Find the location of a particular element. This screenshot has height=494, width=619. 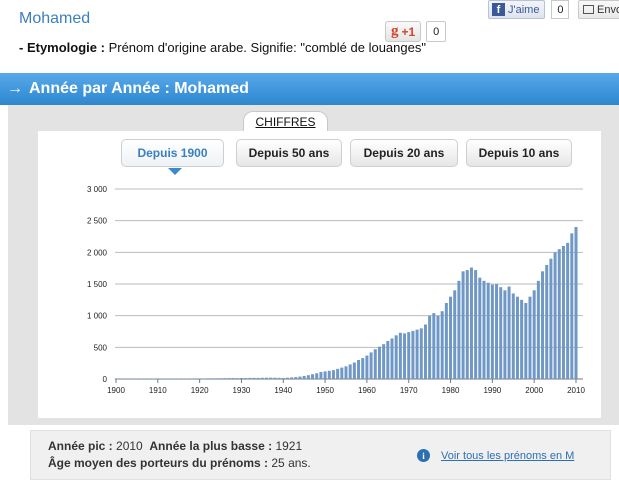

period-button-20-years: Depuis 20 ans is located at coordinates (404, 153).